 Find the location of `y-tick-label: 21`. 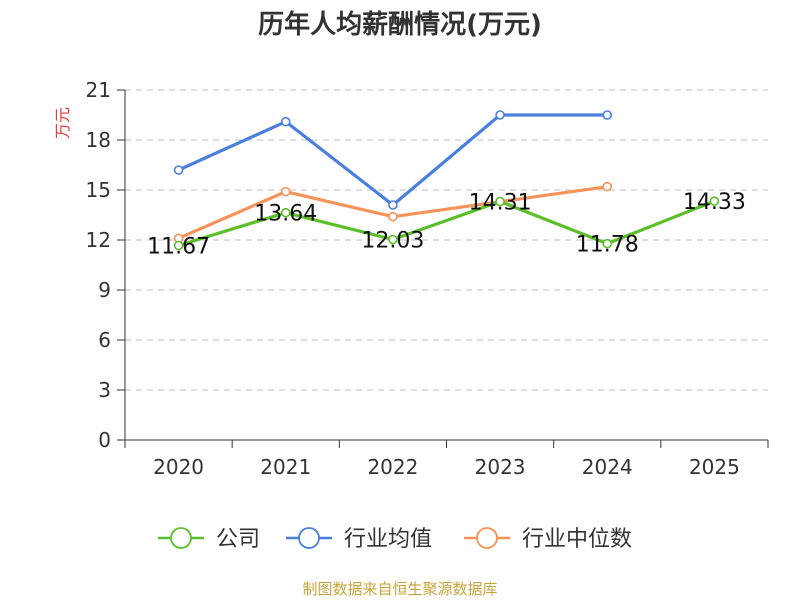

y-tick-label: 21 is located at coordinates (98, 90).